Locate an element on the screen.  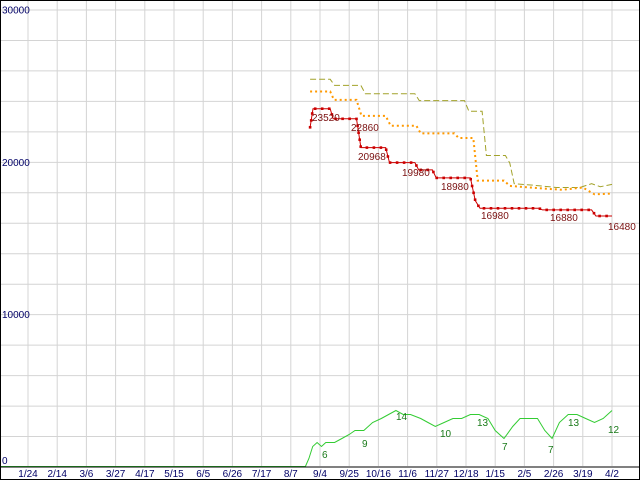
lowest-price-value-label: 19980 is located at coordinates (416, 173).